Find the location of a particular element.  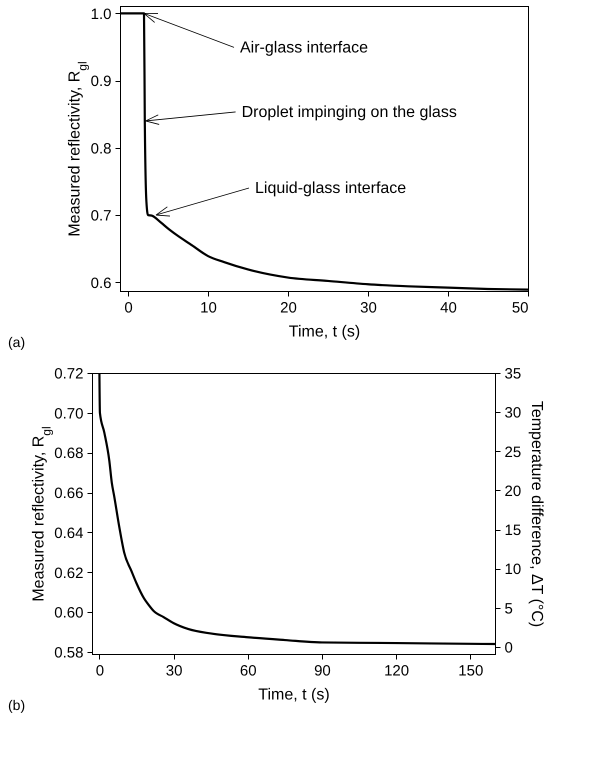

y-tick-label: 0.64 is located at coordinates (69, 533).